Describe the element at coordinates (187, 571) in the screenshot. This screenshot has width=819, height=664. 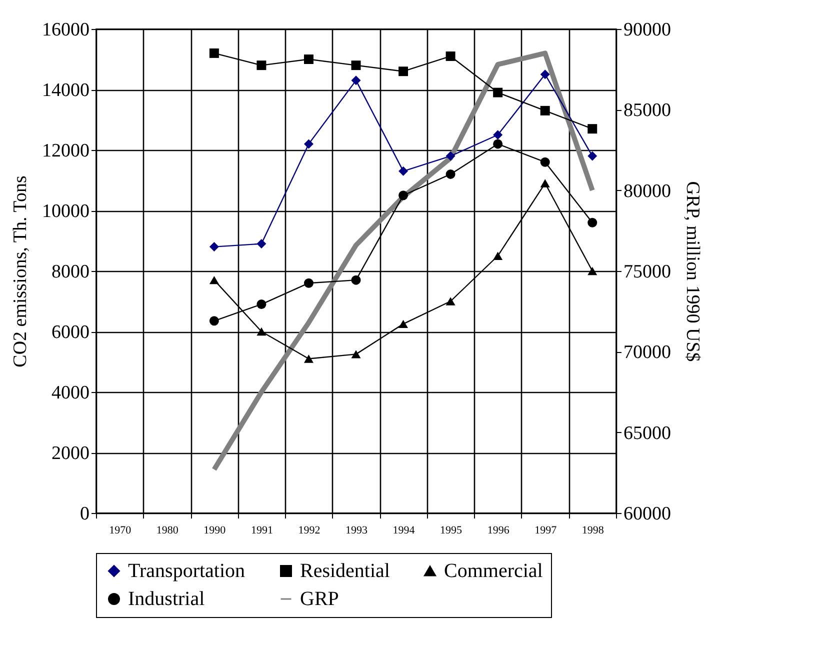
I see `legend-label: Transportation` at that location.